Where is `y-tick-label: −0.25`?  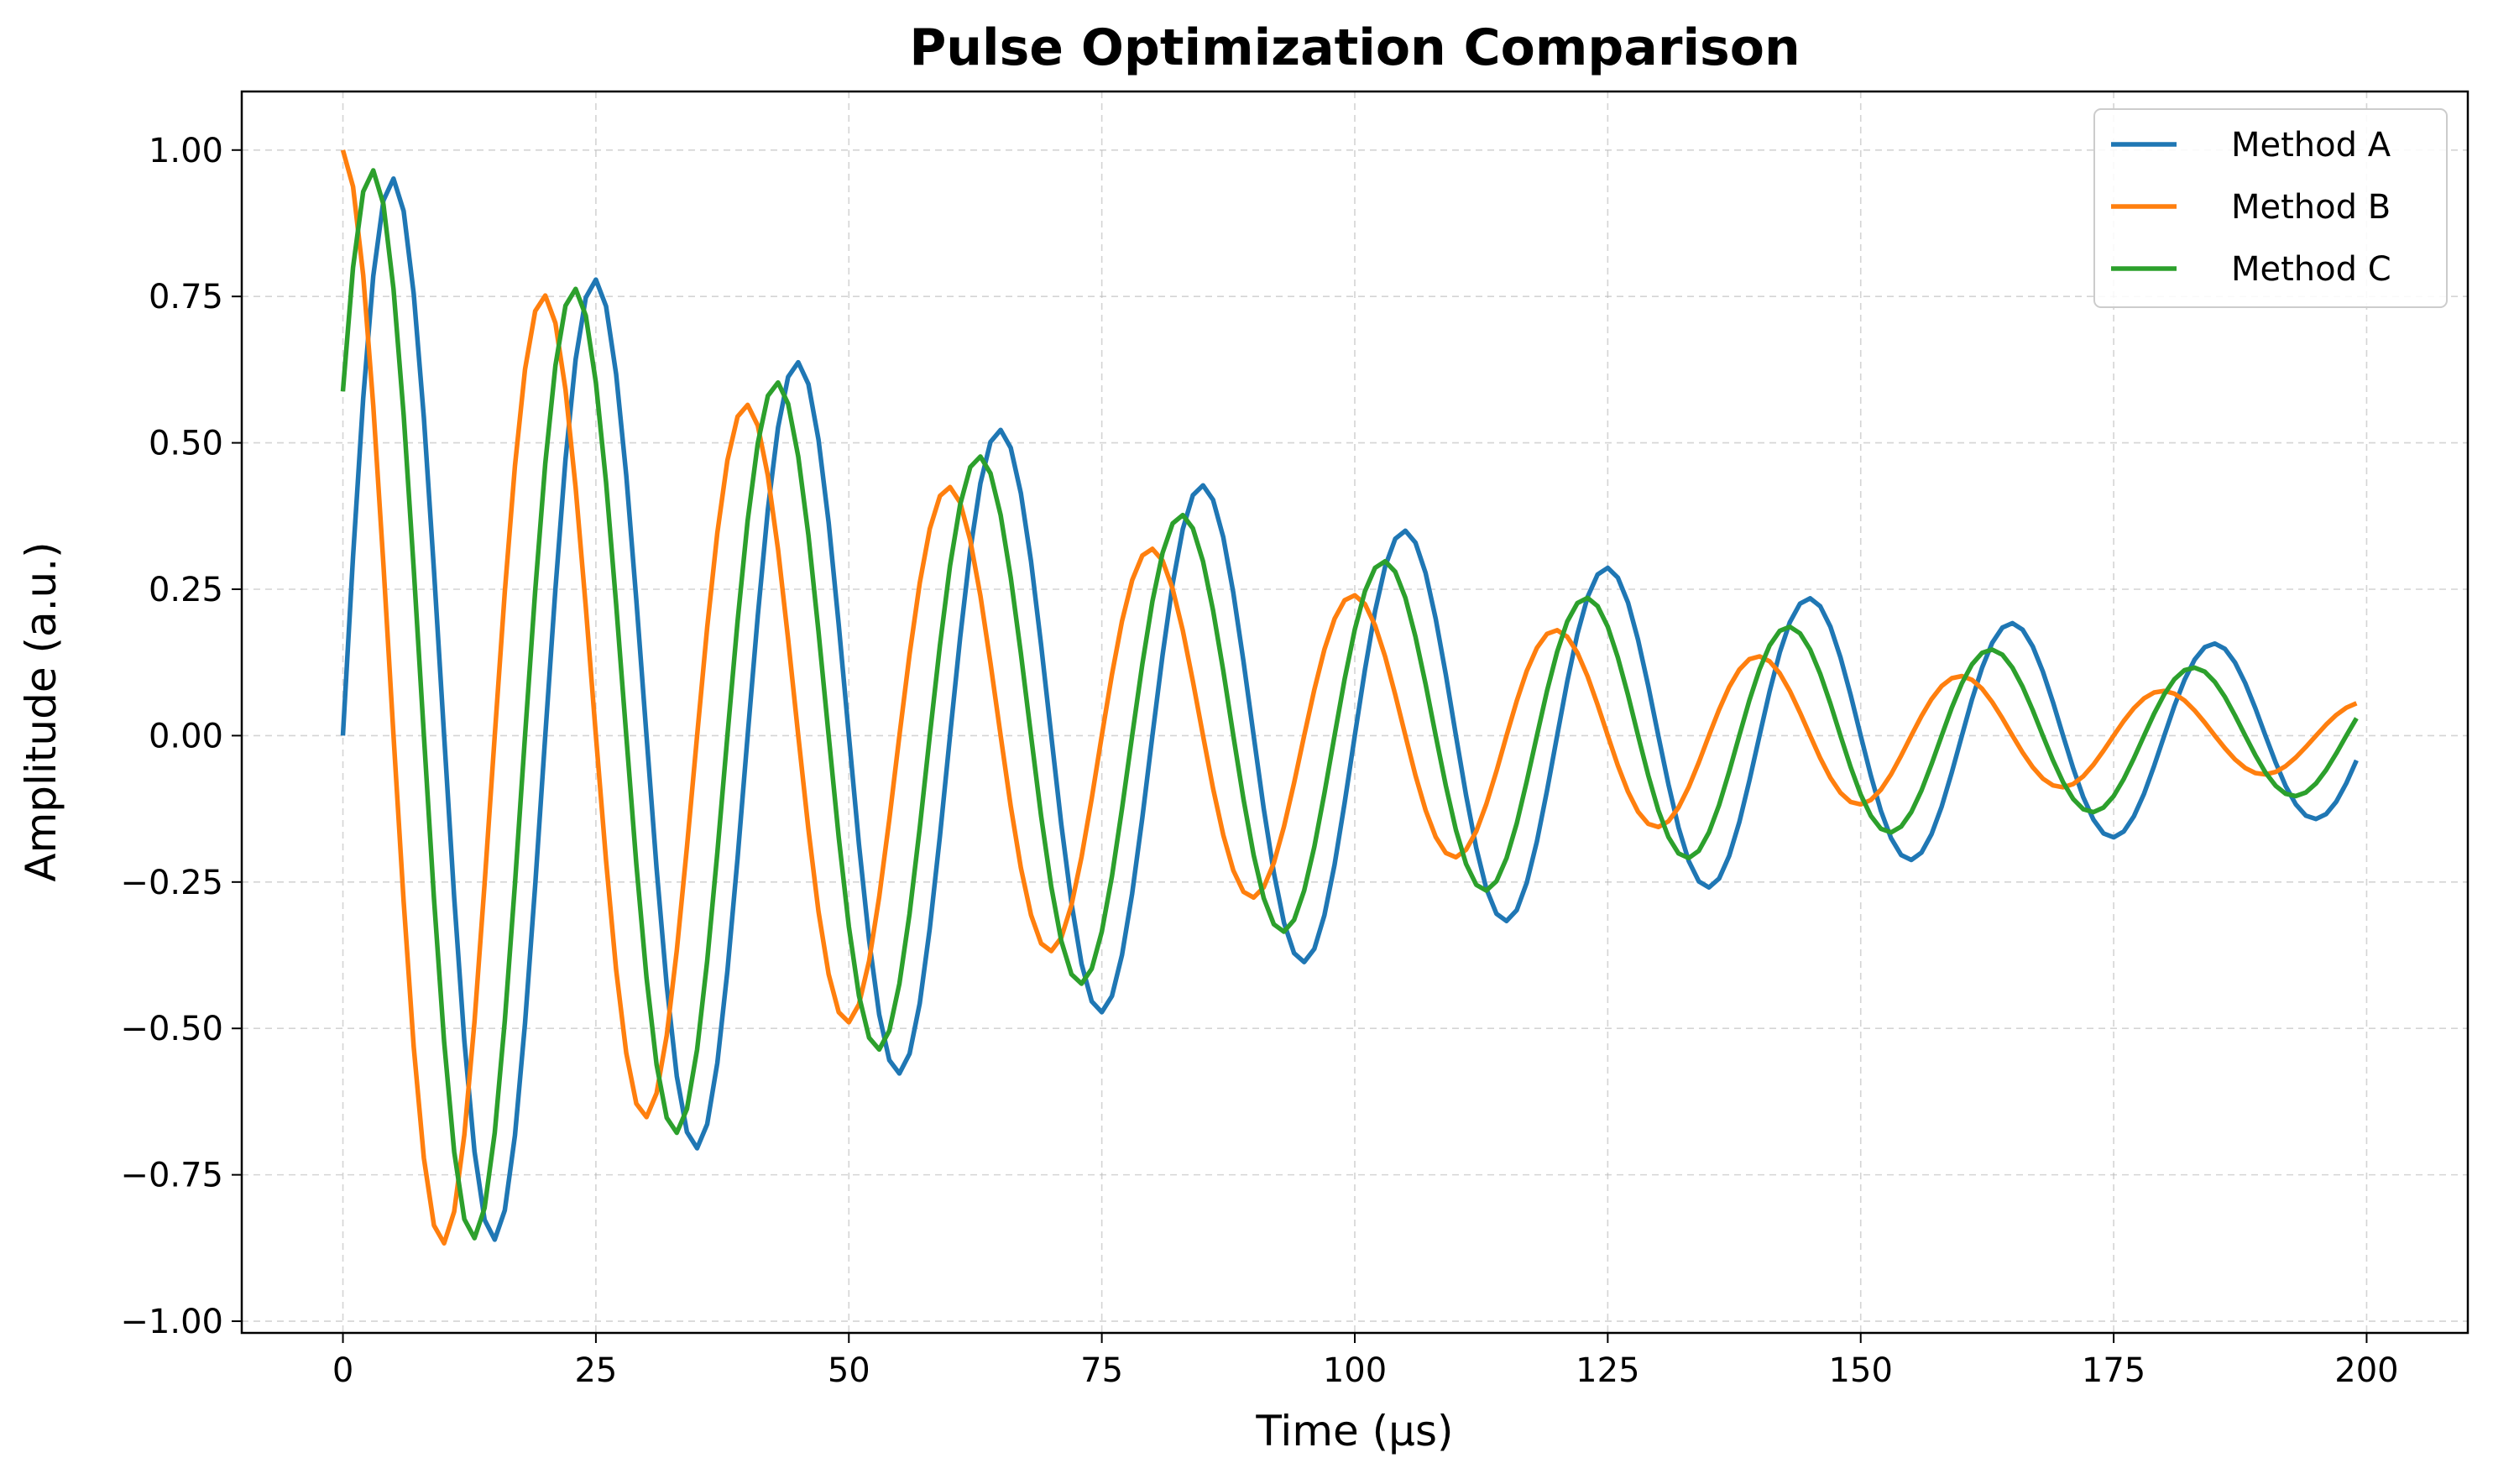 y-tick-label: −0.25 is located at coordinates (171, 883).